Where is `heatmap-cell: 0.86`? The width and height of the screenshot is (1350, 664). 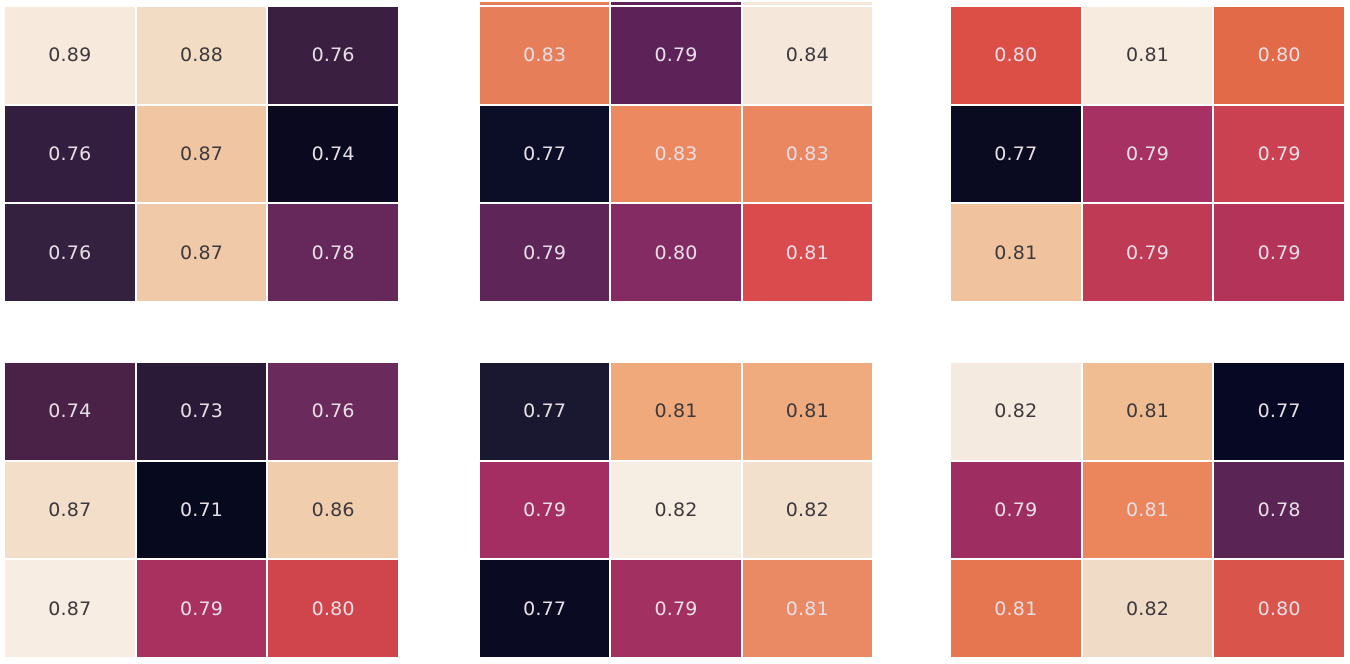 heatmap-cell: 0.86 is located at coordinates (333, 510).